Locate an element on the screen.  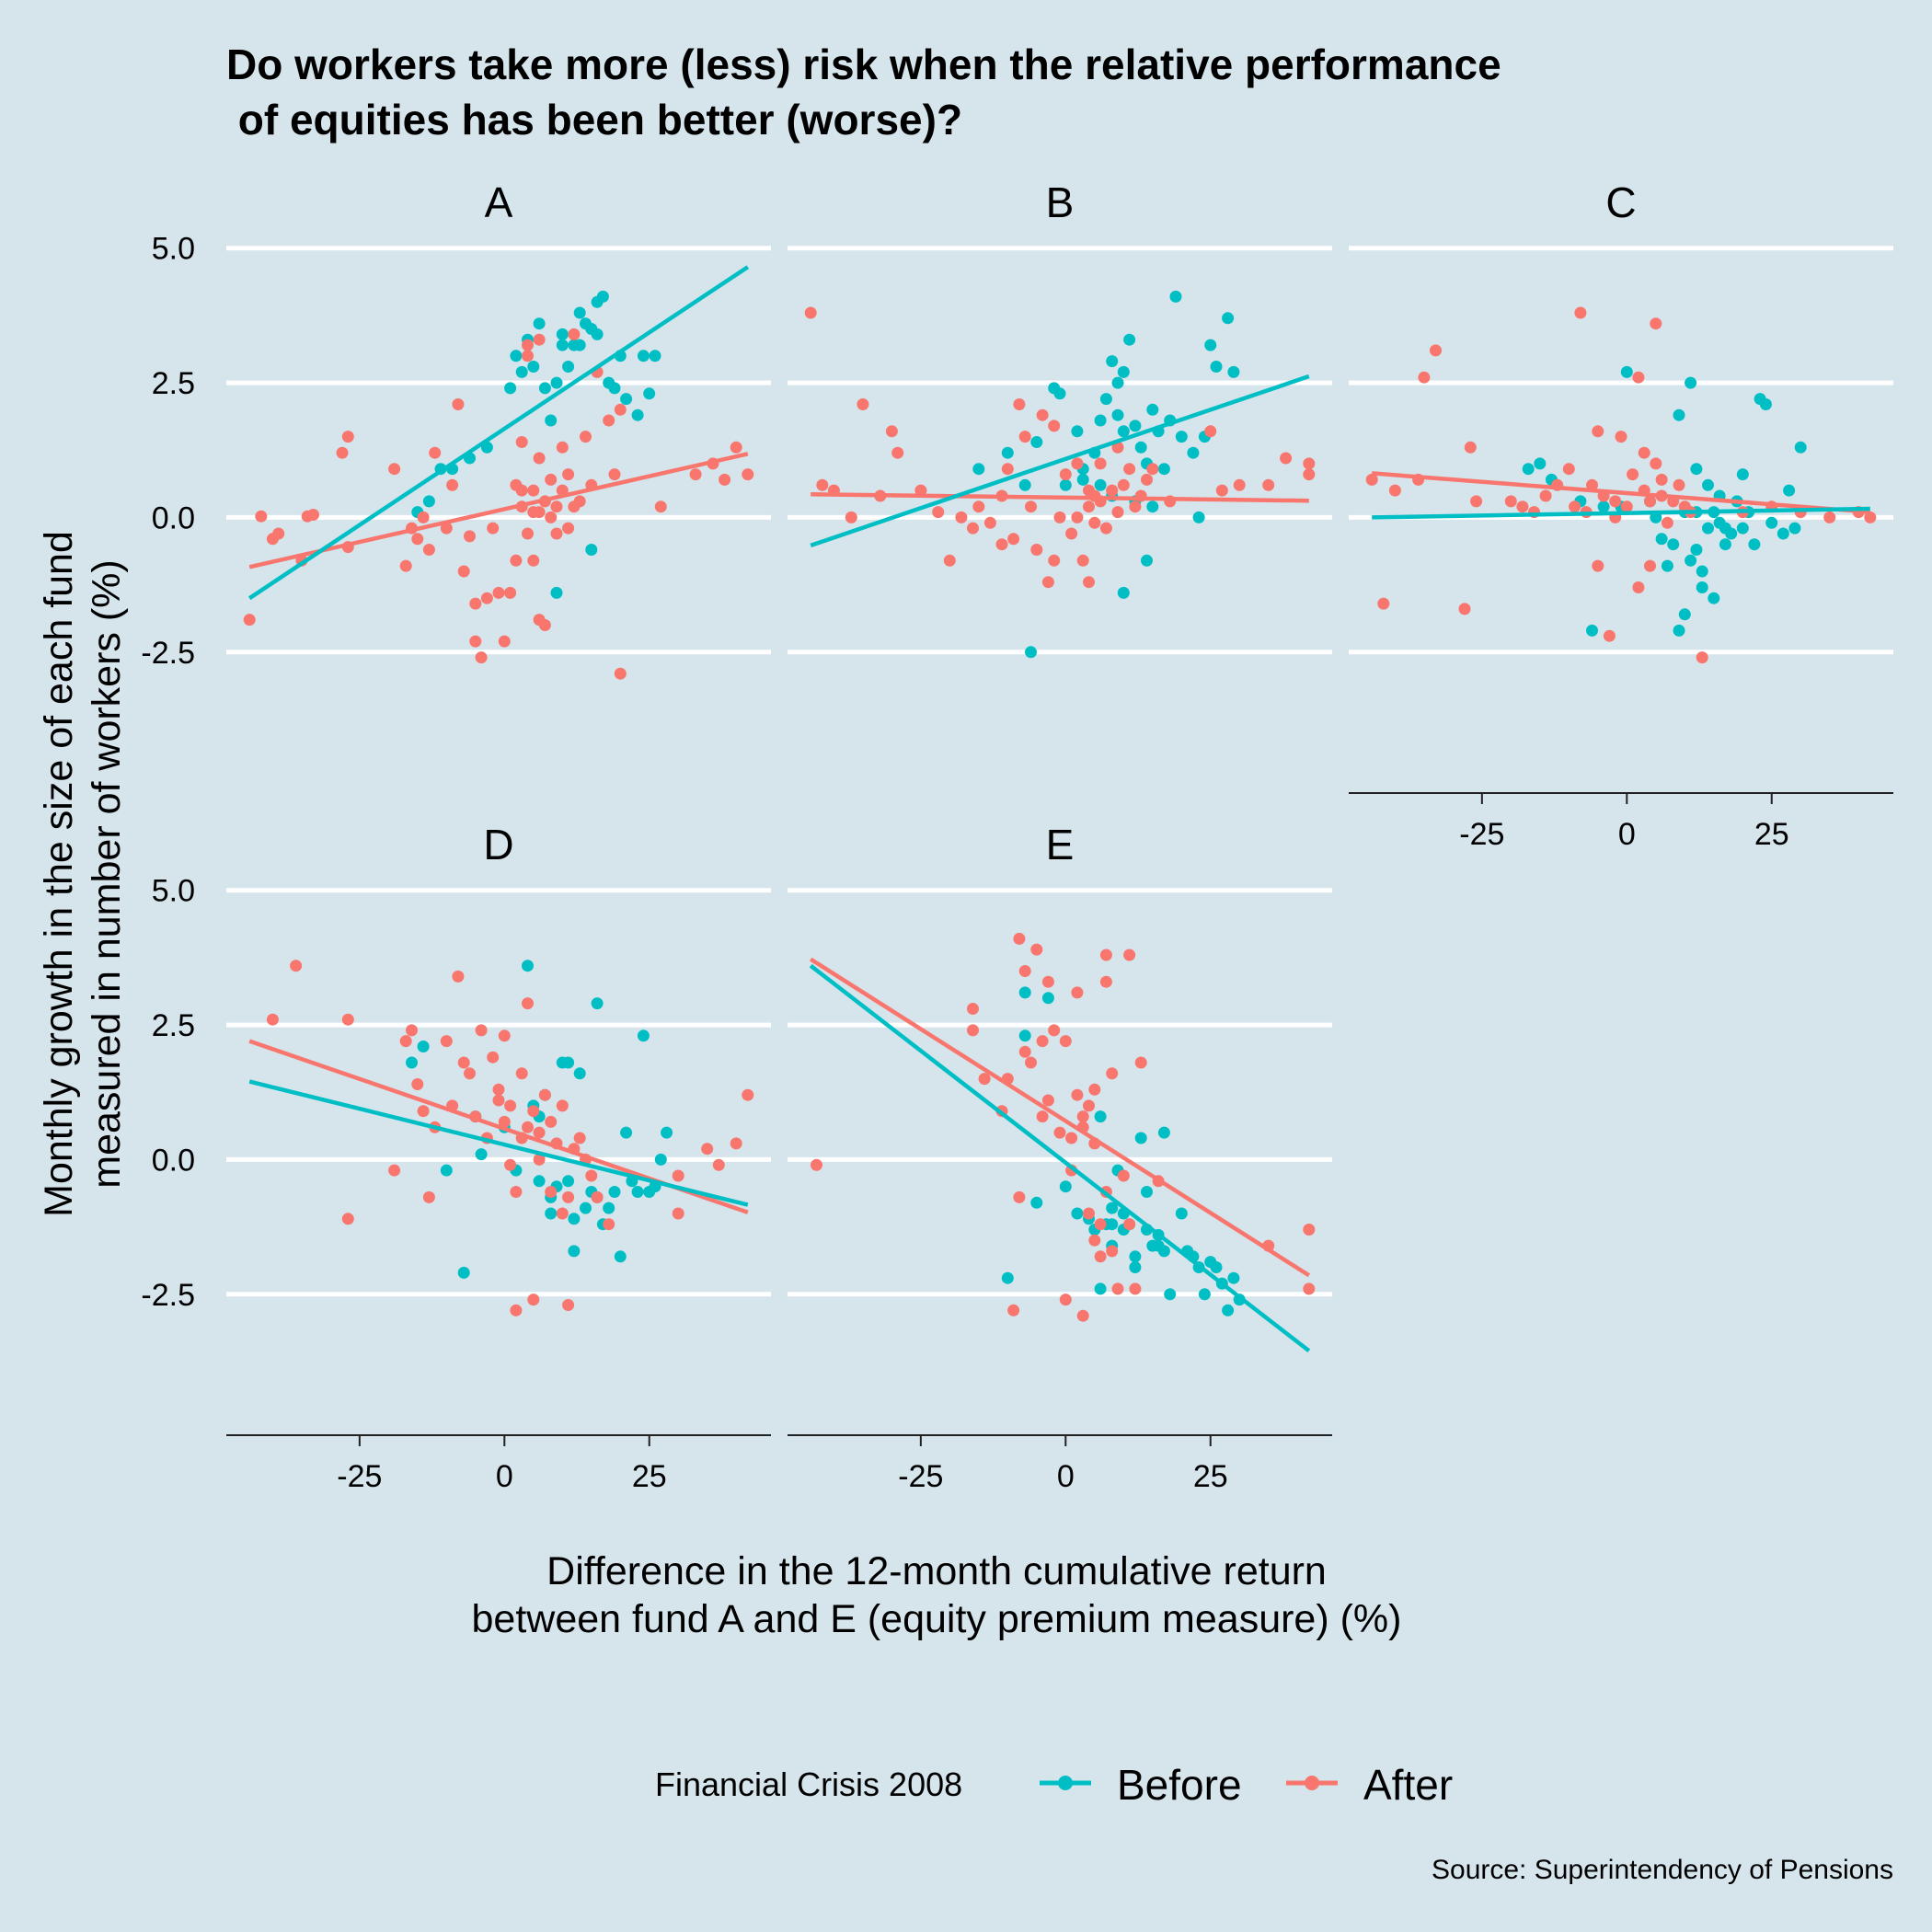
chart-title-line-2: of equities has been better (worse)? is located at coordinates (594, 120).